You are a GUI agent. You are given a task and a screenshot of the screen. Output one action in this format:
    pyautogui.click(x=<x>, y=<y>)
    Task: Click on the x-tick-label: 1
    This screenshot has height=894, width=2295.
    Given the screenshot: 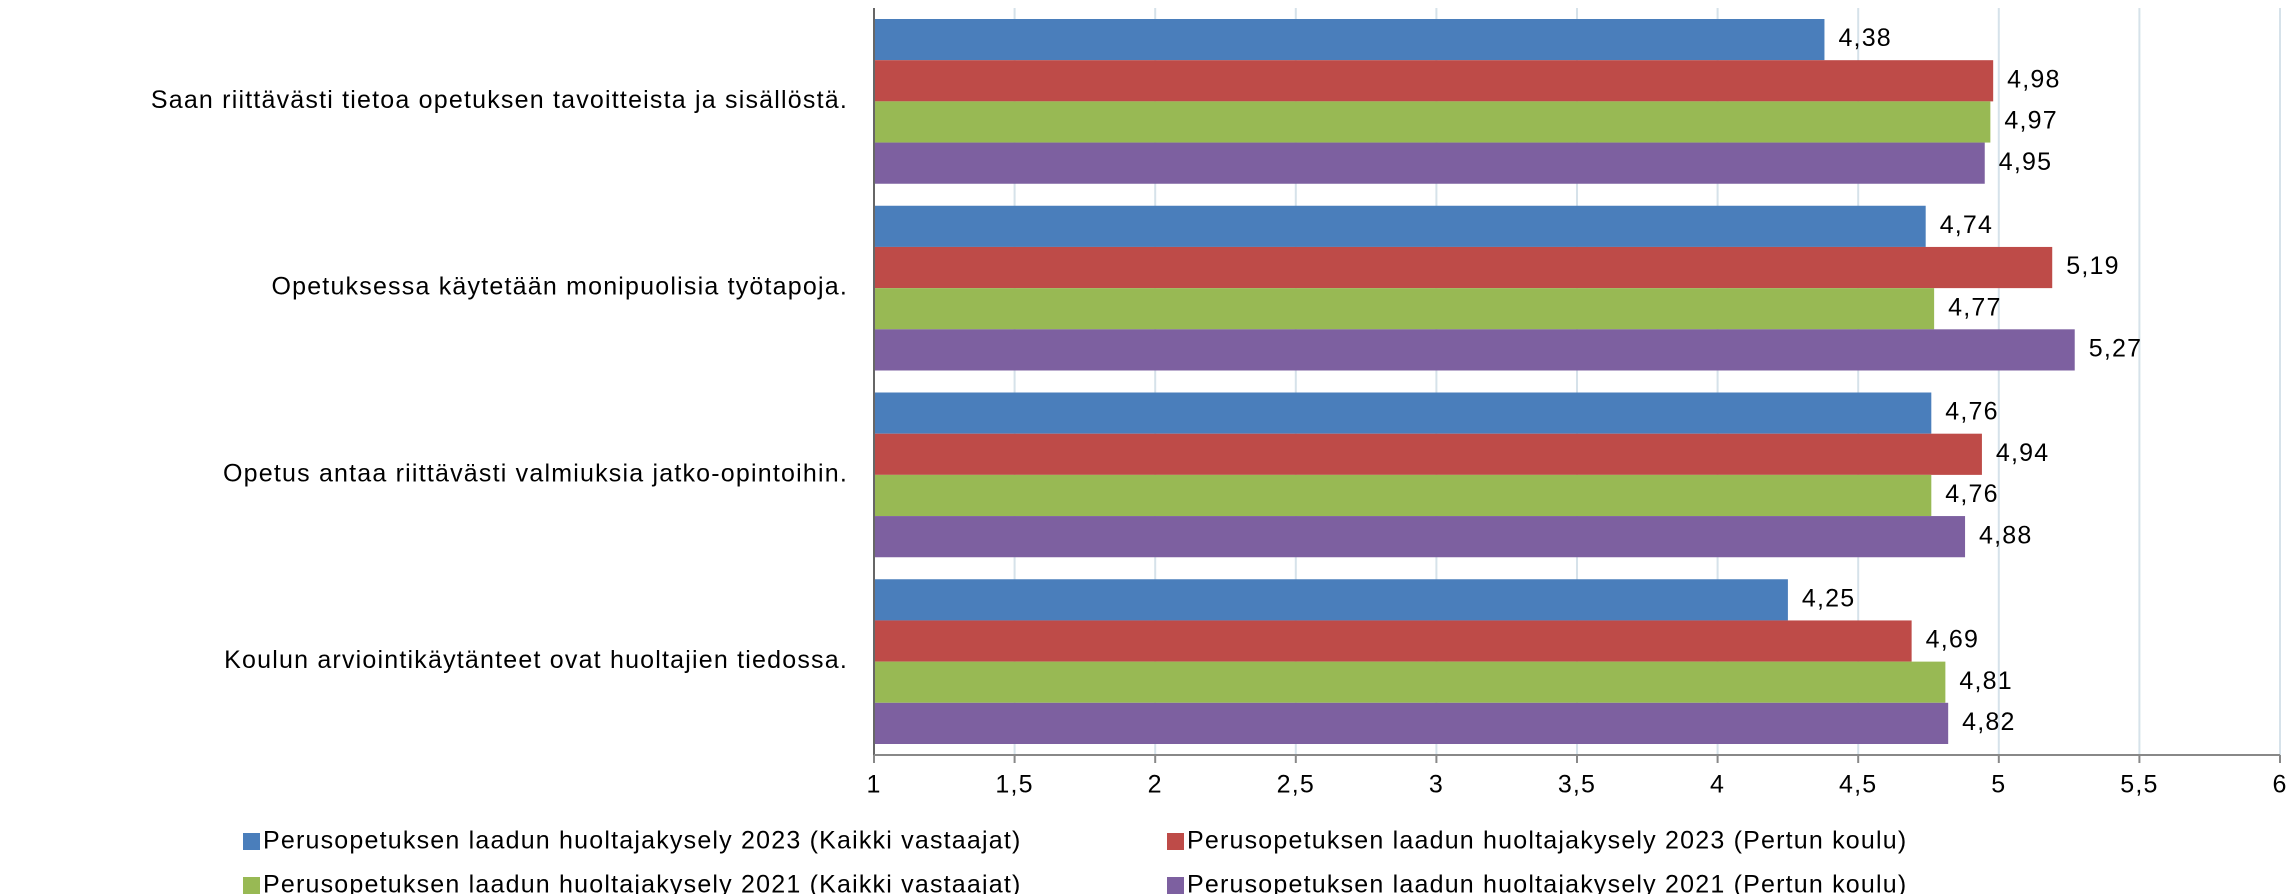 What is the action you would take?
    pyautogui.click(x=873, y=785)
    